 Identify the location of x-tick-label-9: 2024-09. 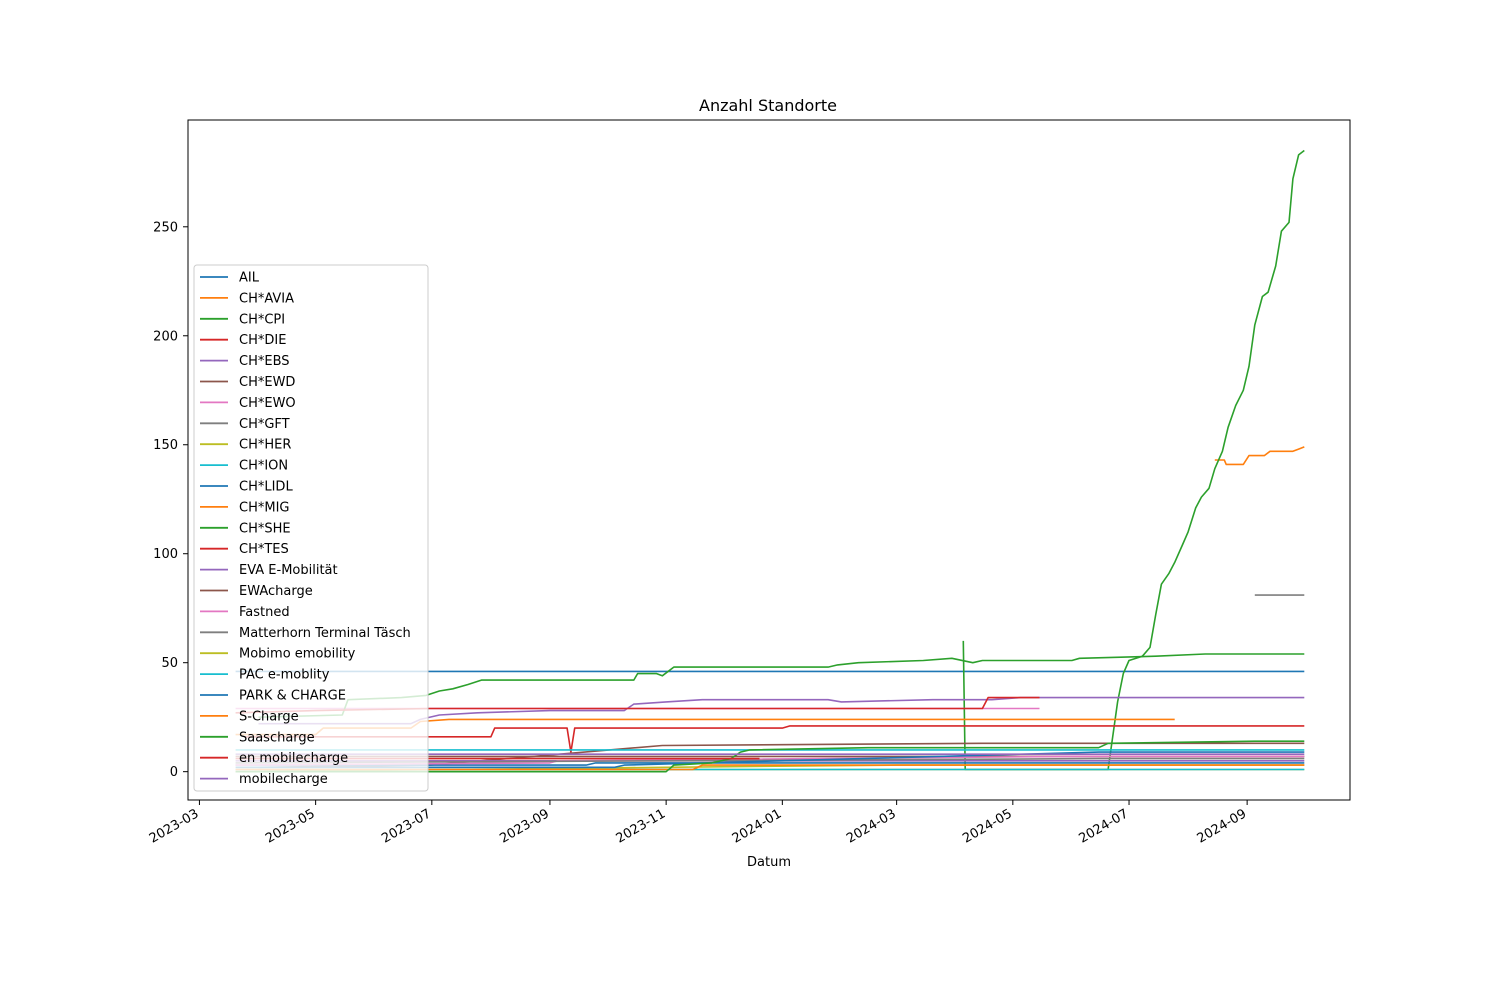
(1222, 826).